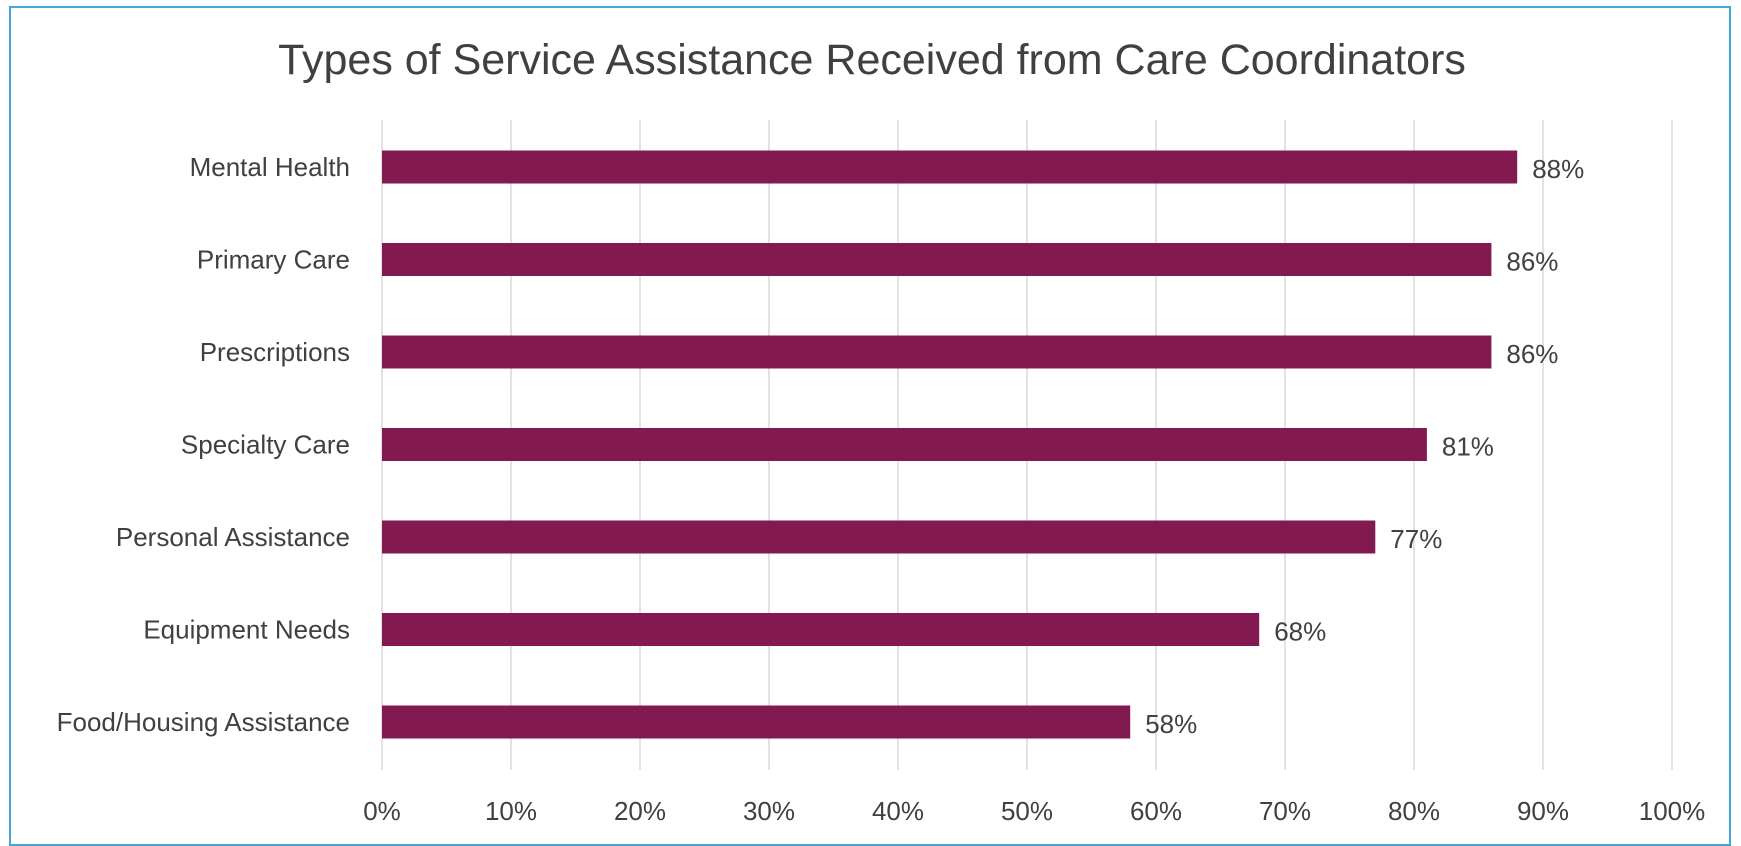 The image size is (1741, 846). What do you see at coordinates (265, 445) in the screenshot?
I see `category-label: Specialty Care` at bounding box center [265, 445].